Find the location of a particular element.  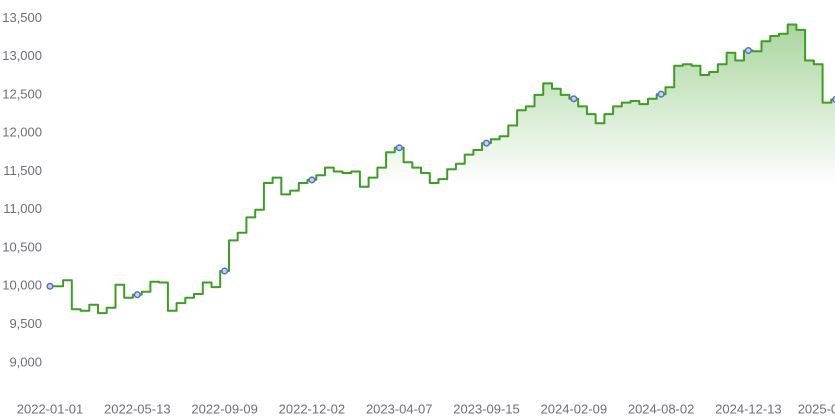

x-tick-label: 2024-12-13 is located at coordinates (748, 408).